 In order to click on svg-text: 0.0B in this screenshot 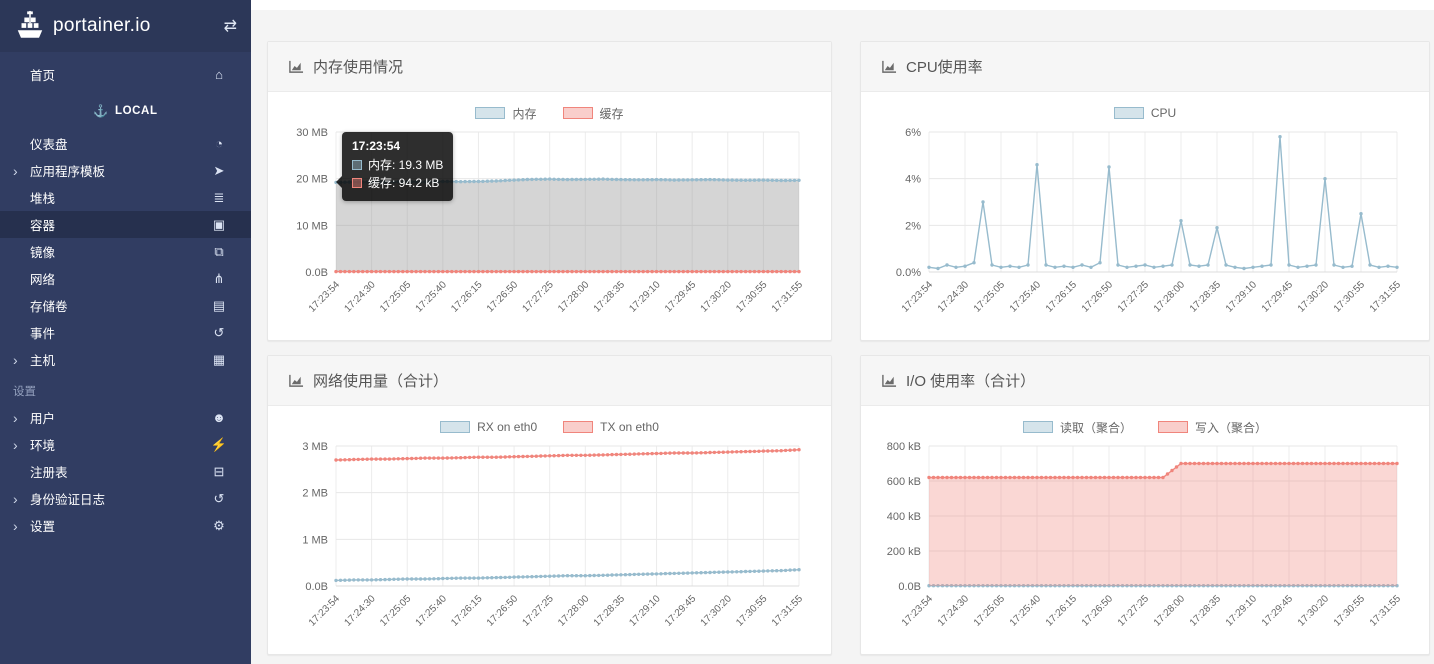, I will do `click(316, 273)`.